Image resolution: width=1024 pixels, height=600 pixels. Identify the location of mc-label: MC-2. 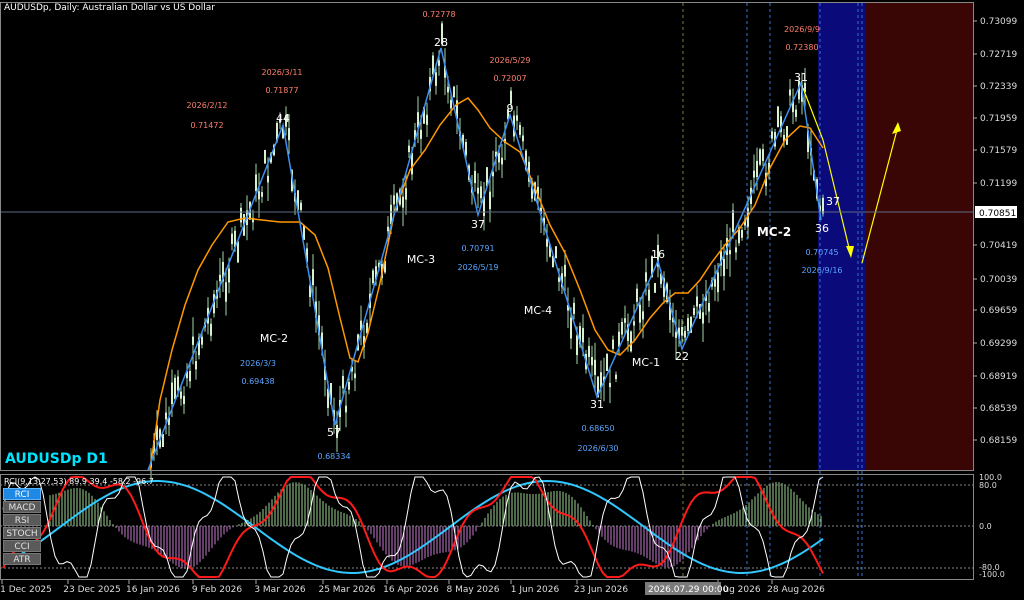
(774, 232).